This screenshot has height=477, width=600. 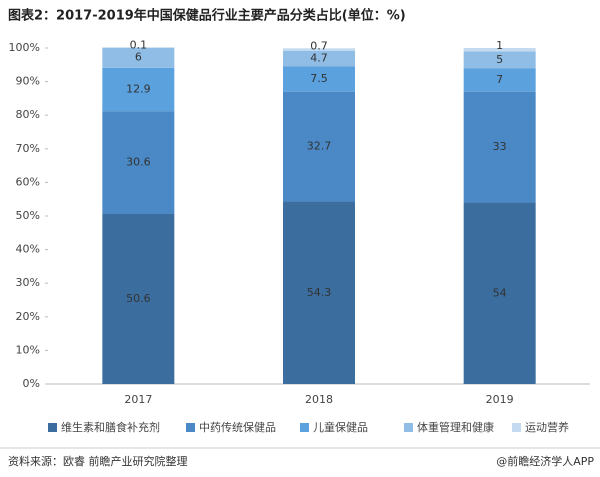 I want to click on legend-label: 体重管理和健康, so click(x=455, y=427).